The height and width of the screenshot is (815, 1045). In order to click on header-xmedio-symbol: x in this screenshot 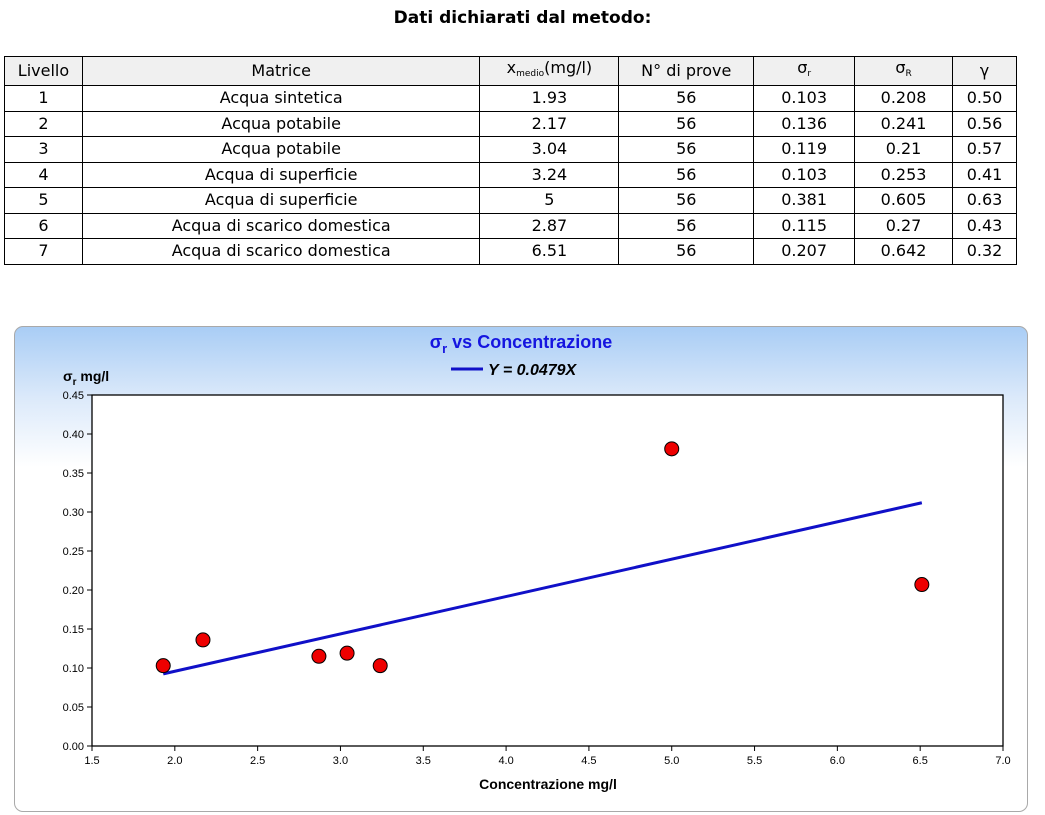, I will do `click(511, 67)`.